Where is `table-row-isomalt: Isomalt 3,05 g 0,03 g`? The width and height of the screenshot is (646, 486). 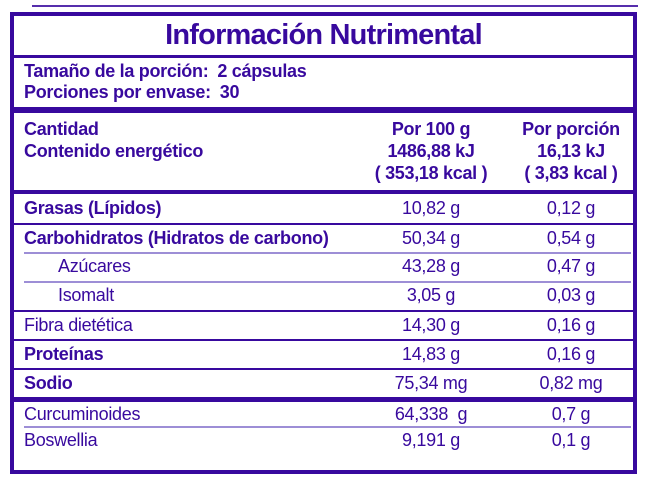
table-row-isomalt: Isomalt 3,05 g 0,03 g is located at coordinates (323, 295).